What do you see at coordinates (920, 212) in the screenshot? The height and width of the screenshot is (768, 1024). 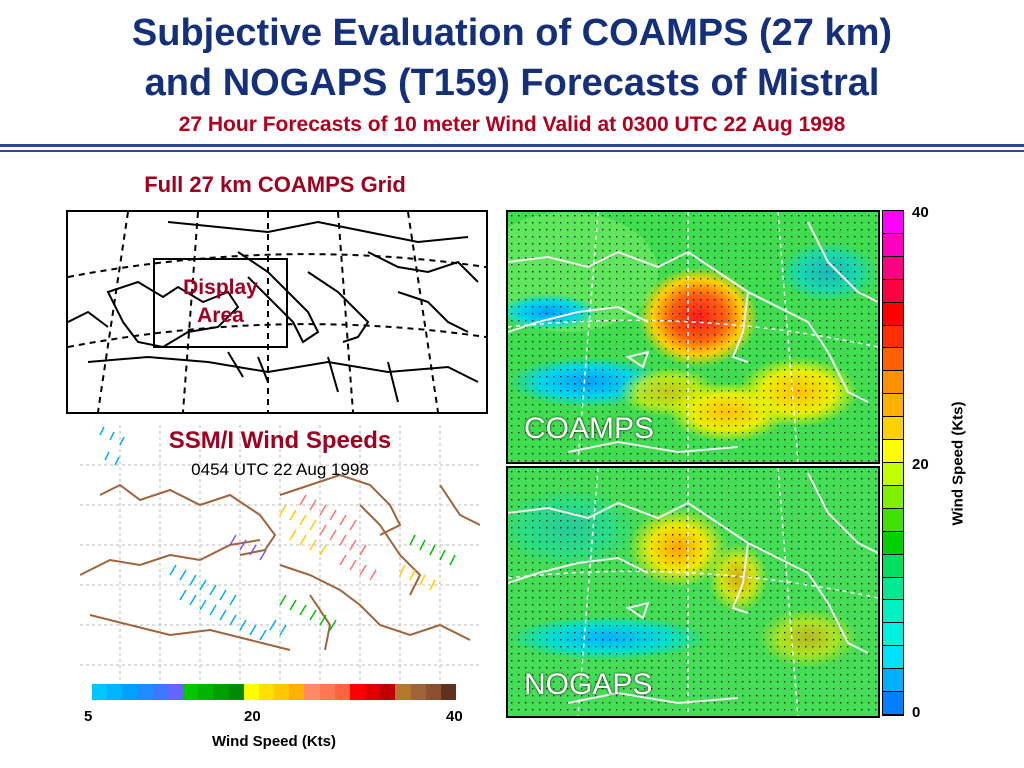 I see `right-colorbar-tick-top: 40` at bounding box center [920, 212].